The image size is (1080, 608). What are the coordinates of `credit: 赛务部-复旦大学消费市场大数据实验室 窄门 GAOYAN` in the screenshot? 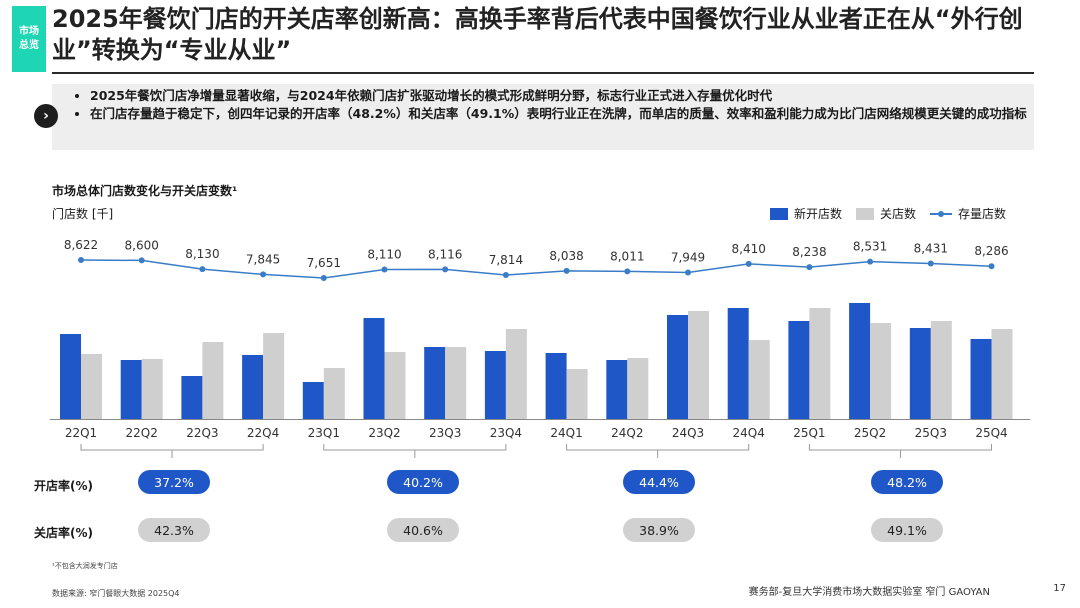 It's located at (869, 592).